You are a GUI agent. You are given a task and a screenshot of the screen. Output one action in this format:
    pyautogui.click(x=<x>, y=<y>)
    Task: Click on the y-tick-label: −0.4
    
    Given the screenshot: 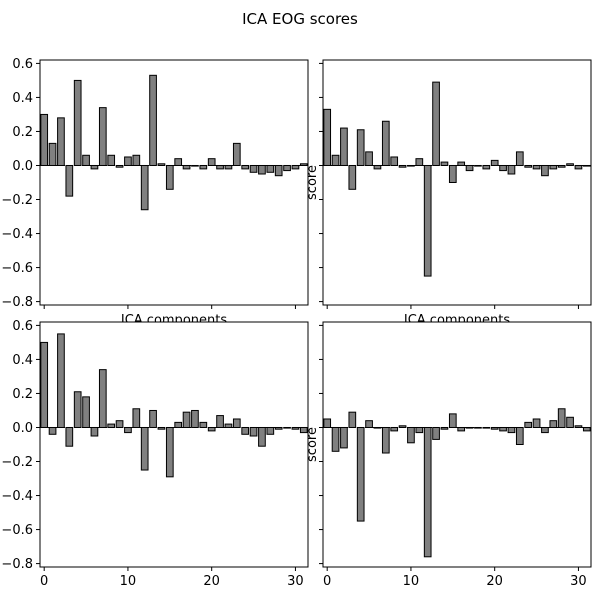 What is the action you would take?
    pyautogui.click(x=17, y=234)
    